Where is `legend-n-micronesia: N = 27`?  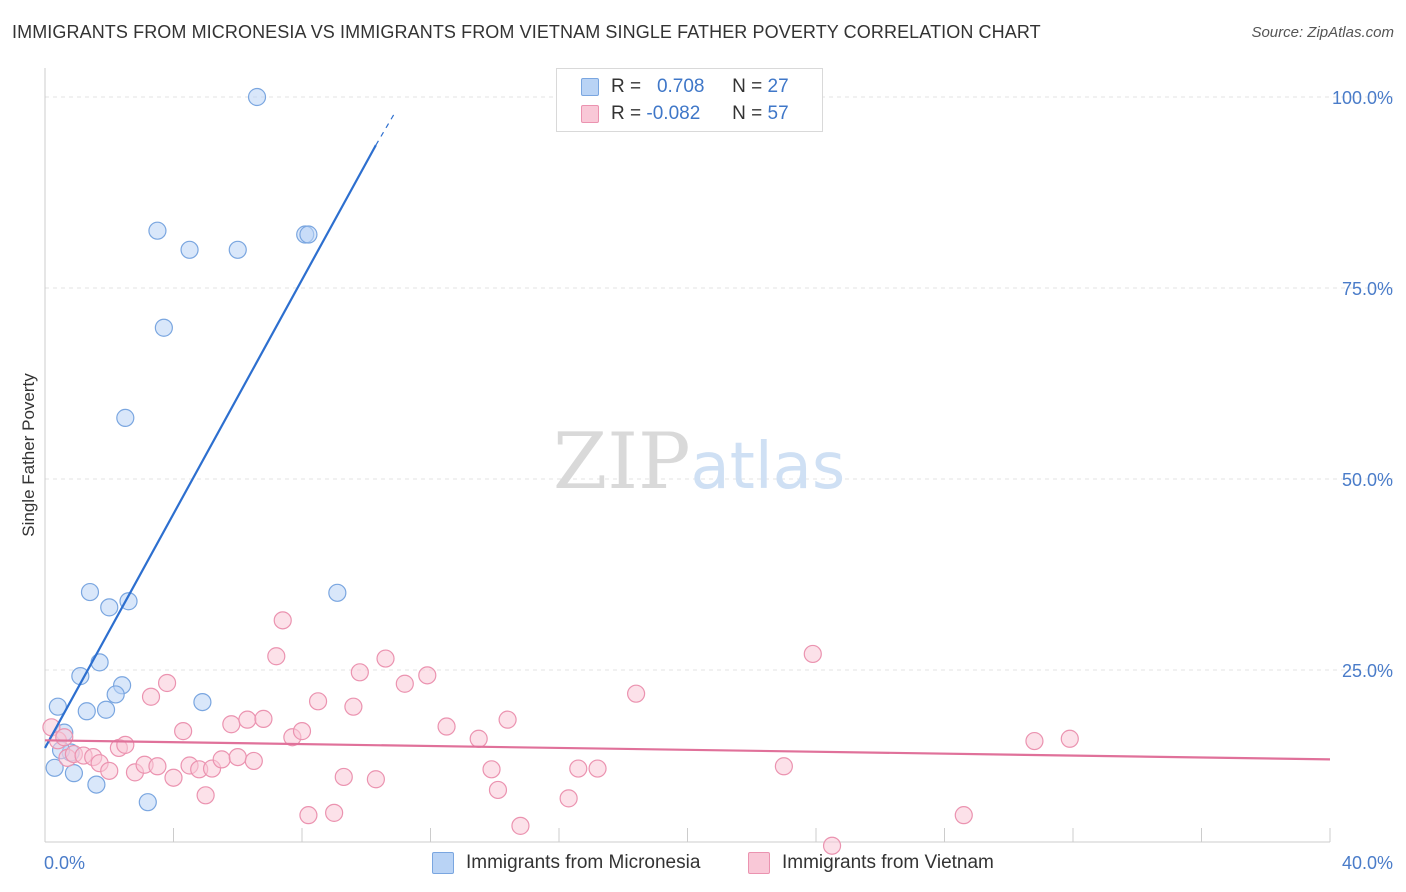
legend-n-micronesia: N = 27 is located at coordinates (750, 87).